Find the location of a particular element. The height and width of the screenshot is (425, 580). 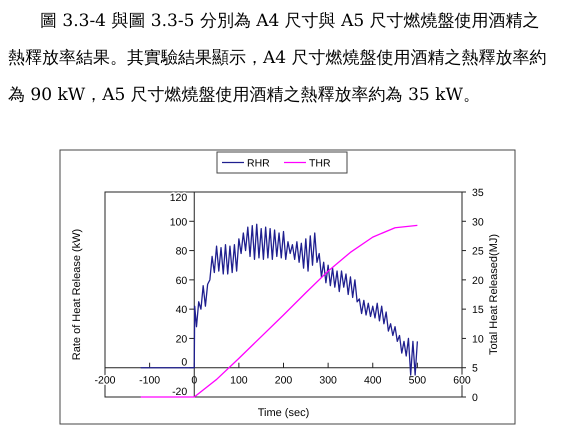

y2-tick-label: 15 is located at coordinates (478, 310).